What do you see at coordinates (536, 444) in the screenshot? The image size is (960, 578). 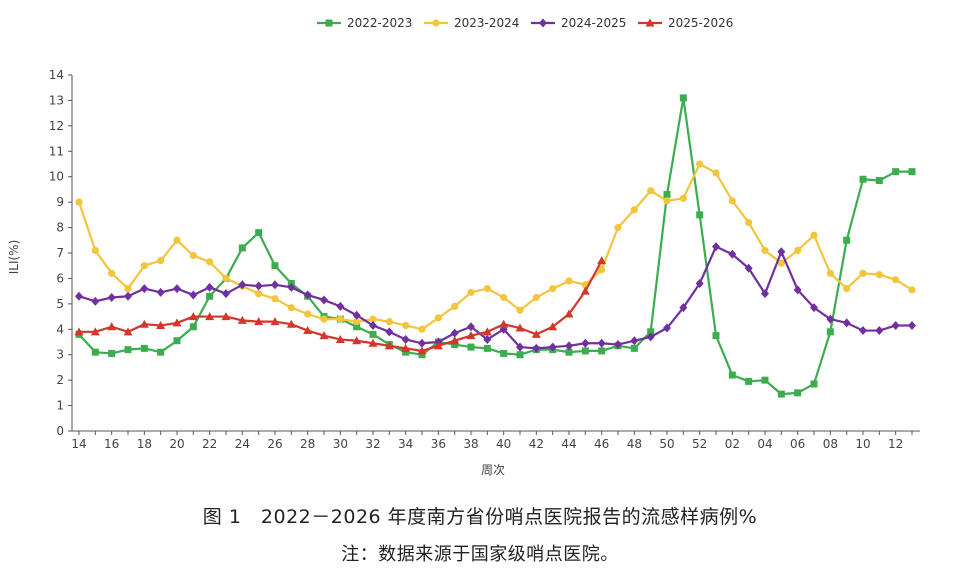 I see `x-tick-label: 42` at bounding box center [536, 444].